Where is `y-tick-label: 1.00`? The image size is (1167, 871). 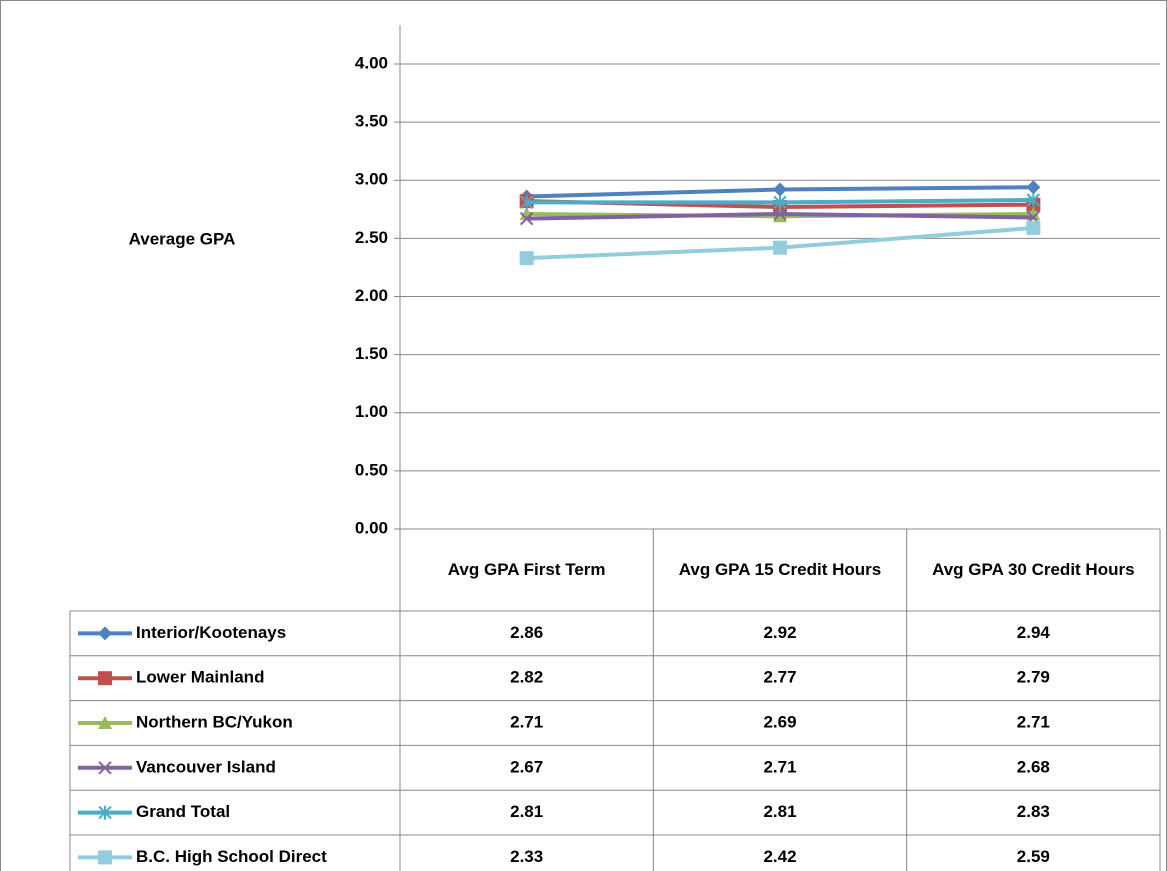 y-tick-label: 1.00 is located at coordinates (371, 411).